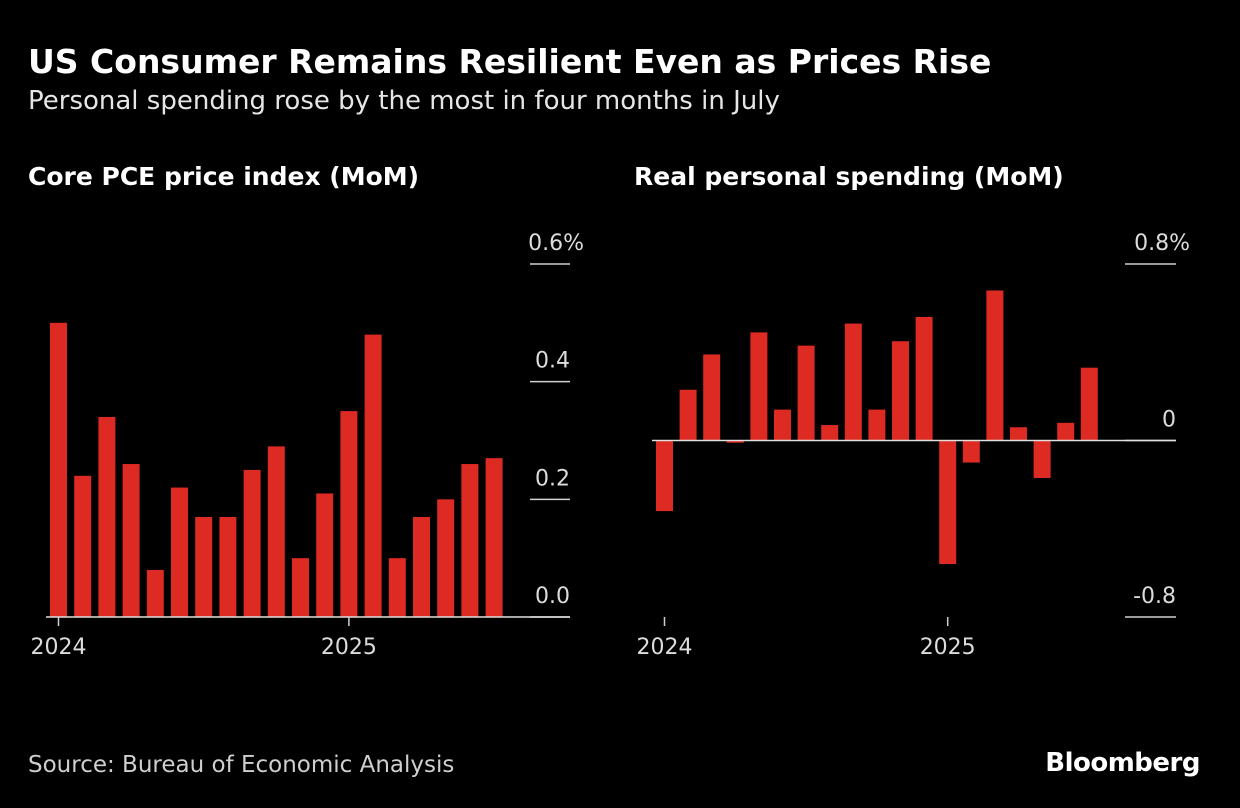  What do you see at coordinates (556, 243) in the screenshot?
I see `y-tick-label: 0.6%` at bounding box center [556, 243].